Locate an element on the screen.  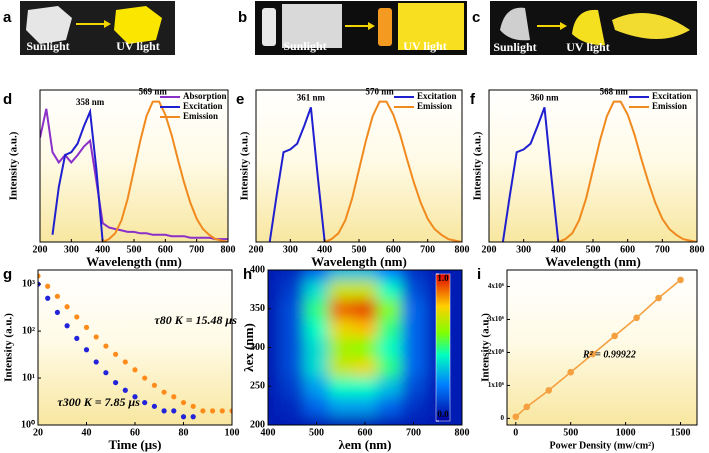
y-axis-title: Intensity (a.u.) is located at coordinates (14, 165).